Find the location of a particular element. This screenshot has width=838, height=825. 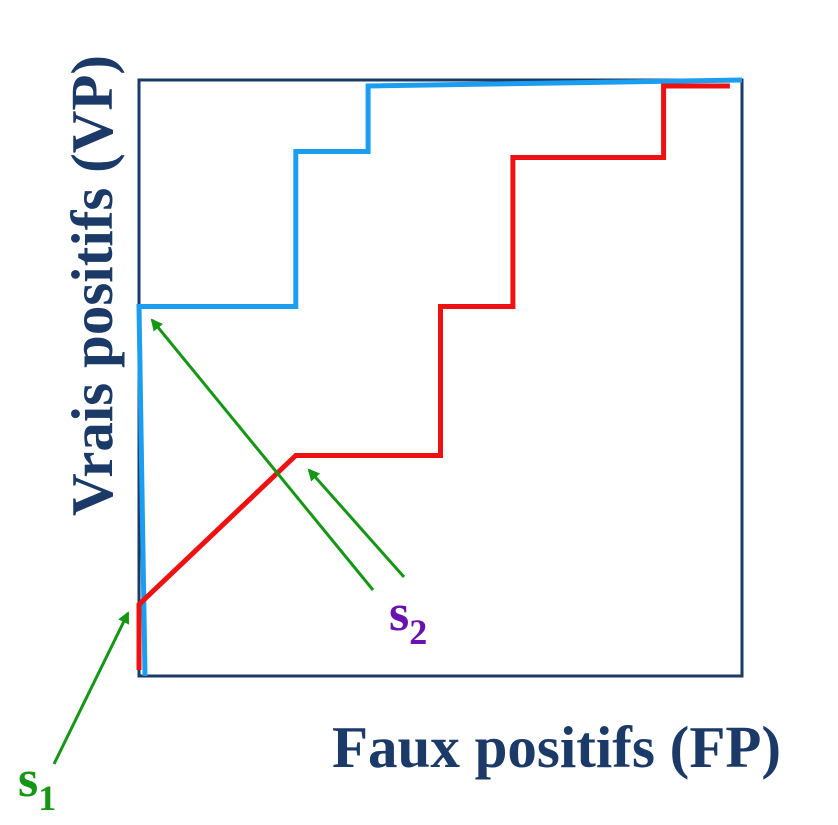

s1-arrow is located at coordinates (91, 688).